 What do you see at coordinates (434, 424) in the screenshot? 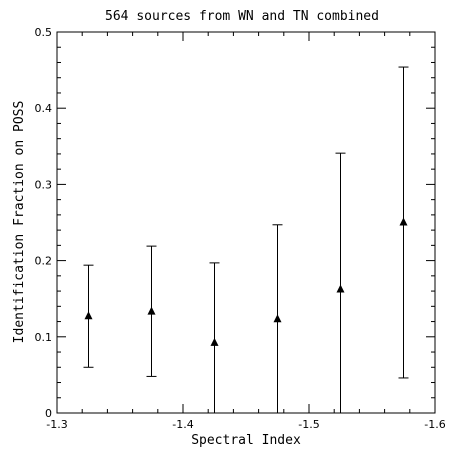
I see `x-tick-label: -1.6` at bounding box center [434, 424].